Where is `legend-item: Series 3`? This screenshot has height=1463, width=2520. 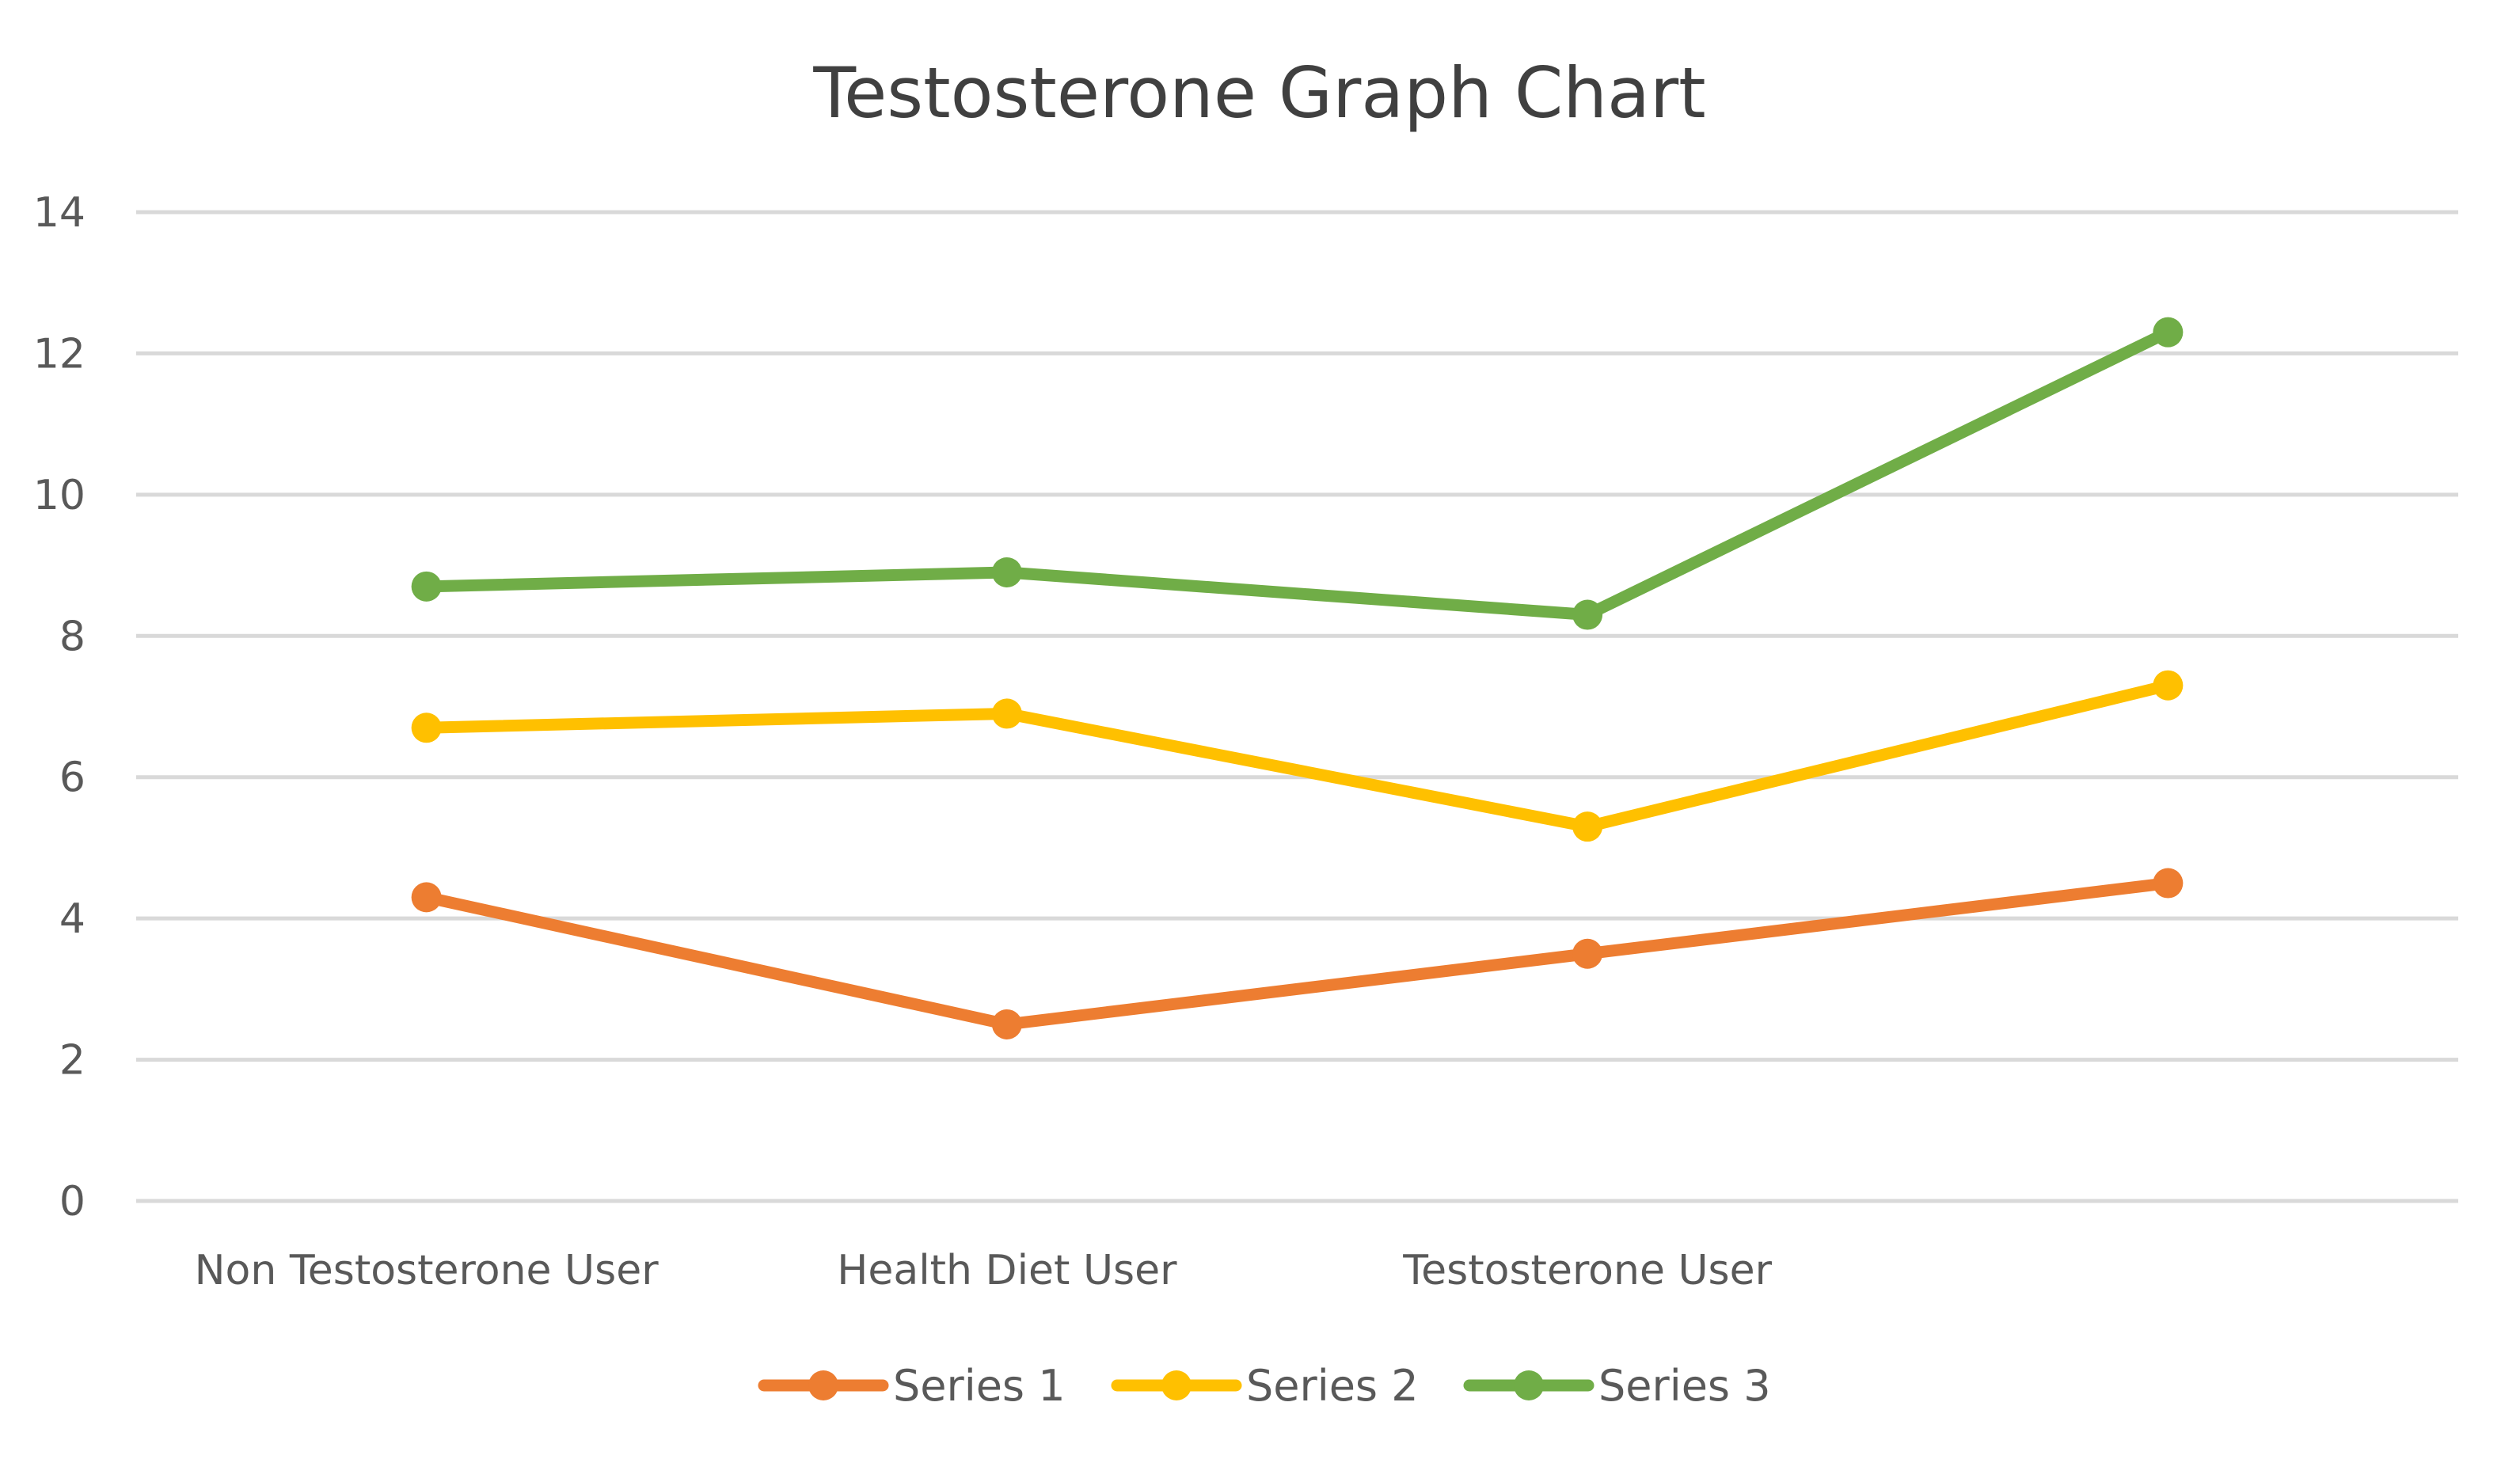 legend-item: Series 3 is located at coordinates (1617, 1386).